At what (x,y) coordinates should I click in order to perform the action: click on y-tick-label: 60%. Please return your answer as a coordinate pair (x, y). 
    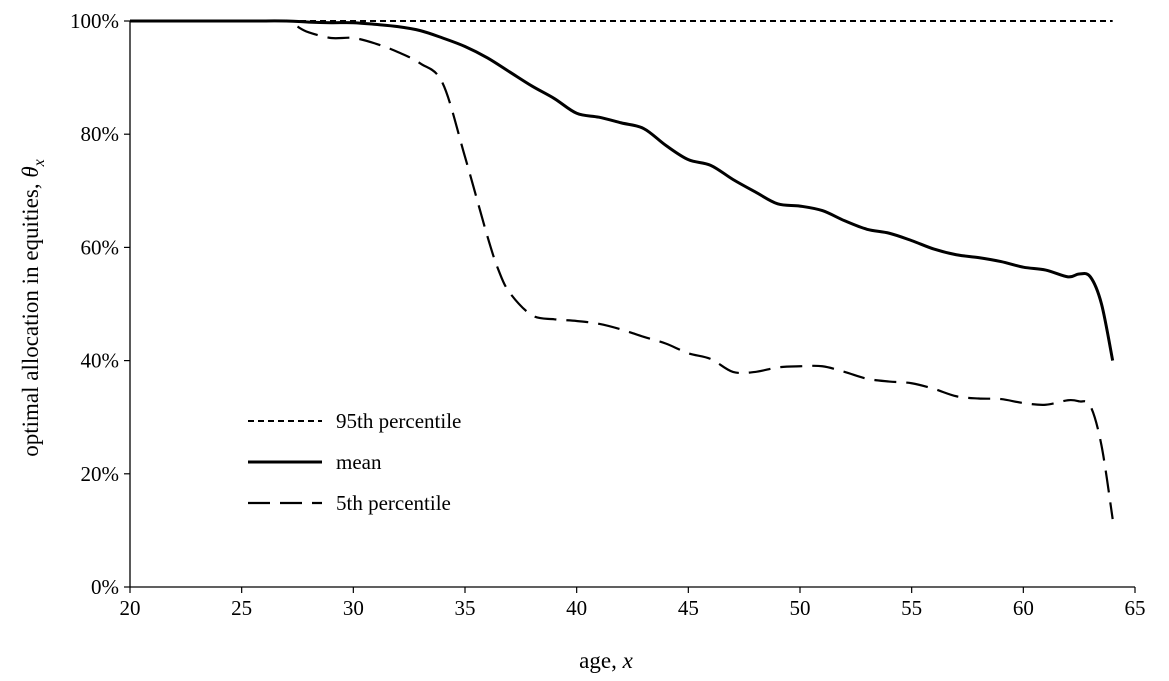
    Looking at the image, I should click on (100, 247).